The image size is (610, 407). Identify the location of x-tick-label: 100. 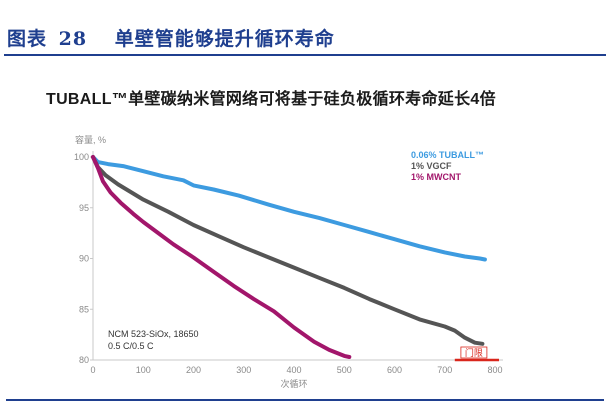
(143, 370).